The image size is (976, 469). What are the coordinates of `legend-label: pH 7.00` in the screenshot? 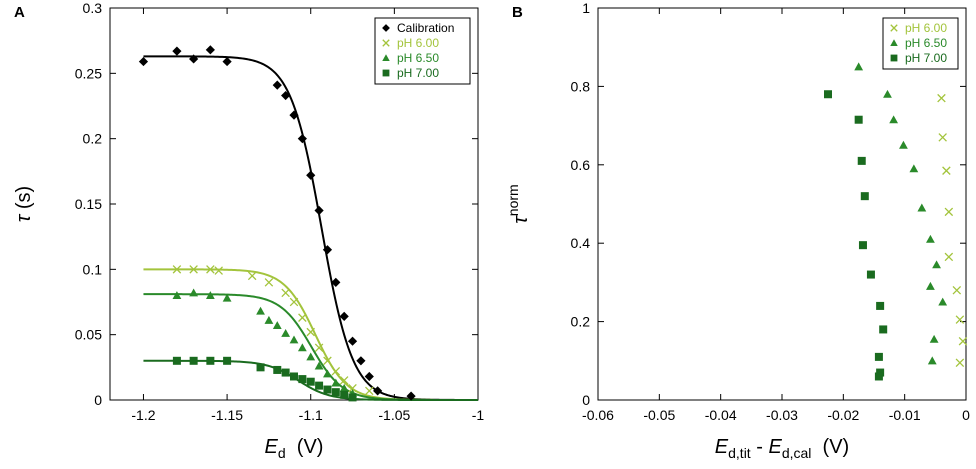 It's located at (418, 73).